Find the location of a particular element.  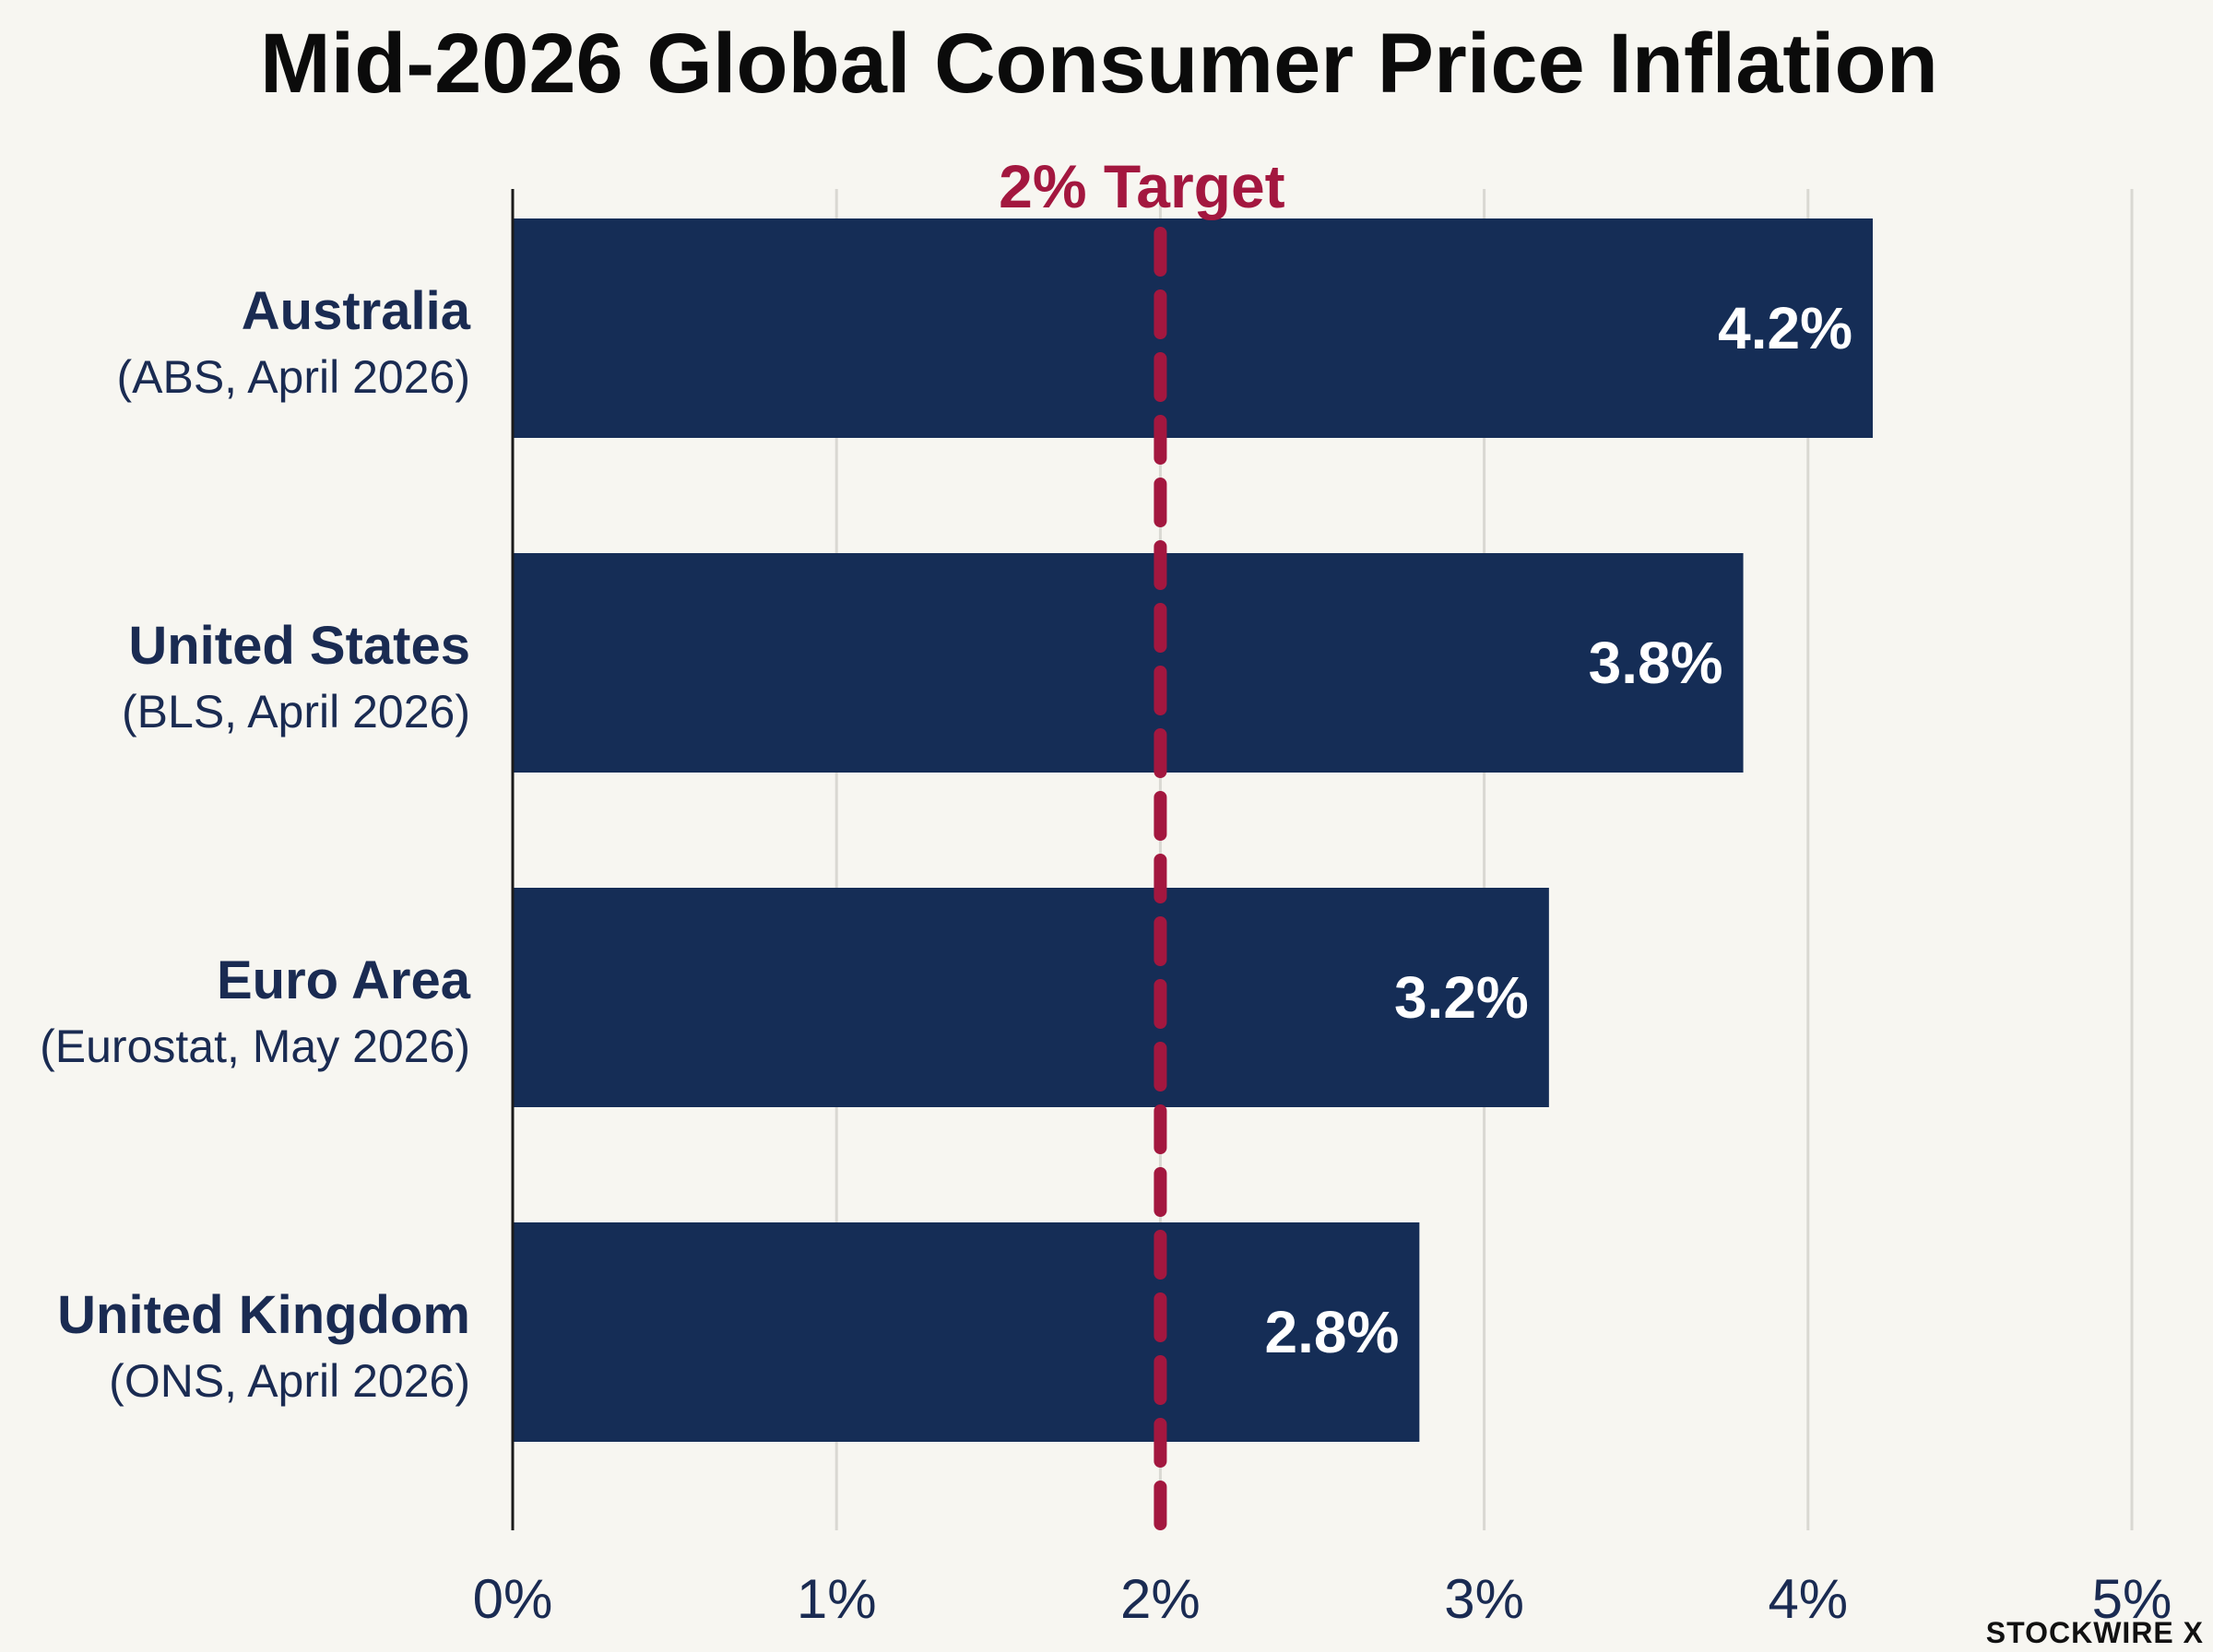

target-line-group: 2% Target is located at coordinates (1142, 844).